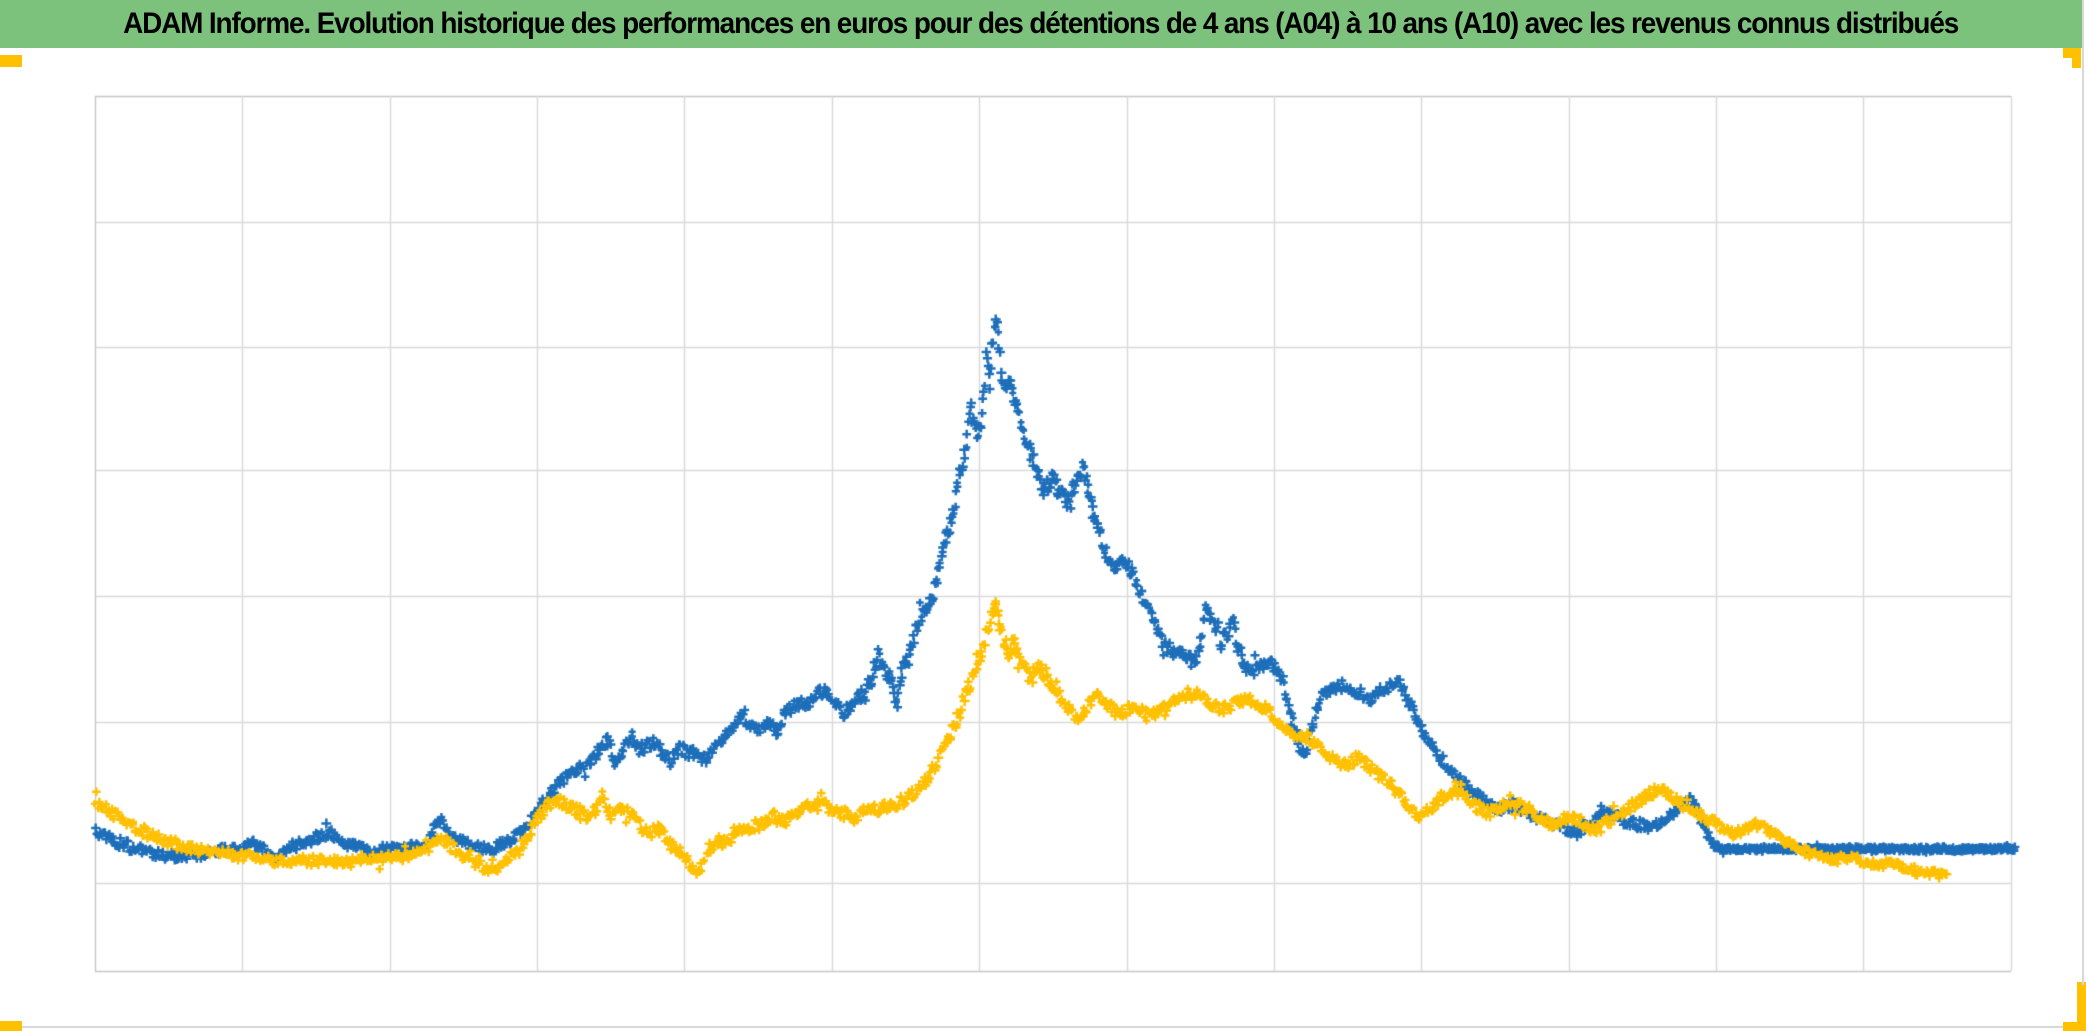 The width and height of the screenshot is (2086, 1031). Describe the element at coordinates (2076, 58) in the screenshot. I see `corner-accent-top-right-vertical` at that location.